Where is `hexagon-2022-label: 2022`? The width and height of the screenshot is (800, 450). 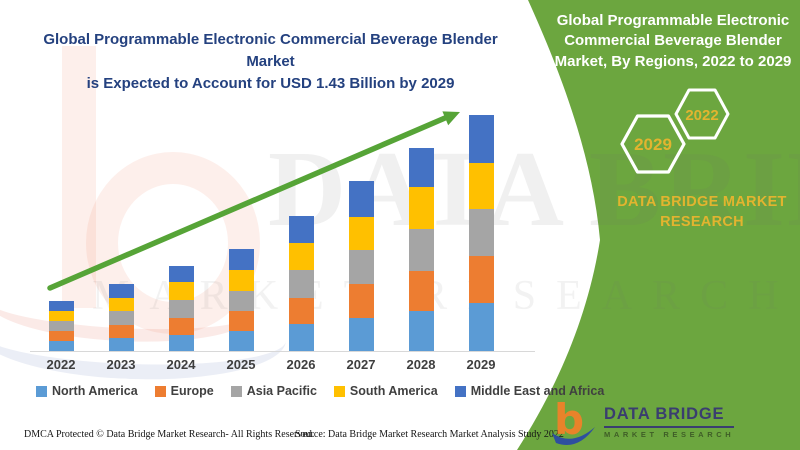 hexagon-2022-label: 2022 is located at coordinates (701, 115).